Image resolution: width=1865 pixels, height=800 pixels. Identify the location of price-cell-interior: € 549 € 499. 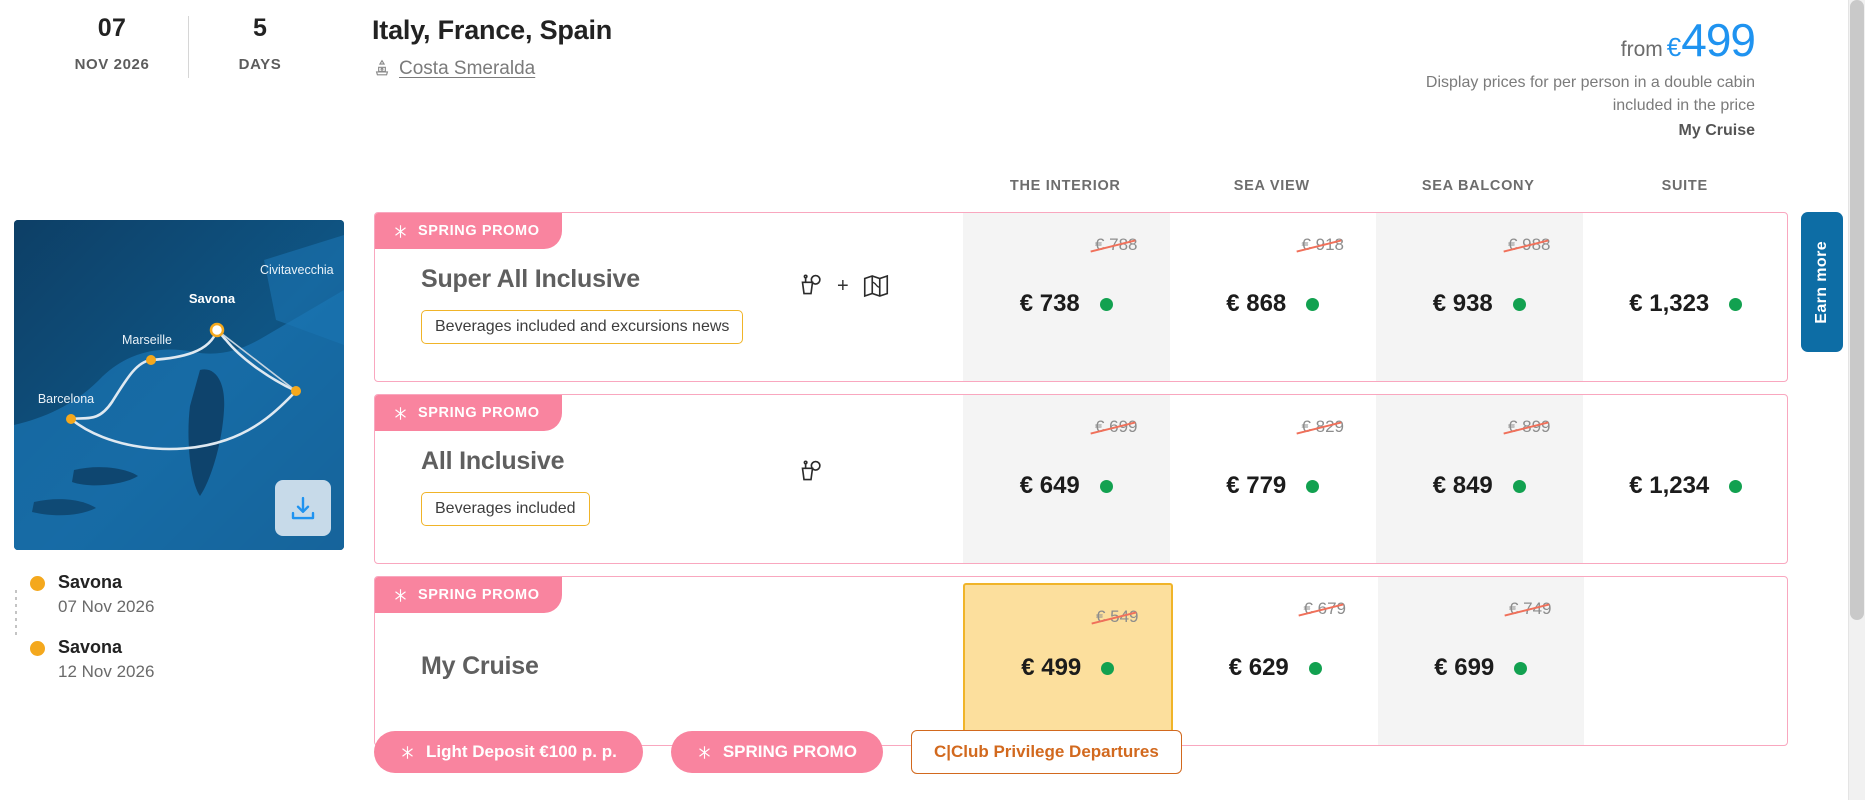
(1068, 661).